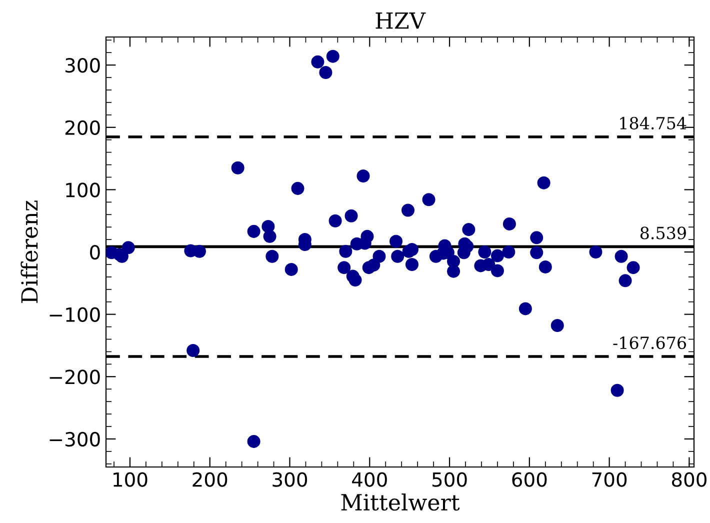  I want to click on y-tick-label: −300, so click(75, 439).